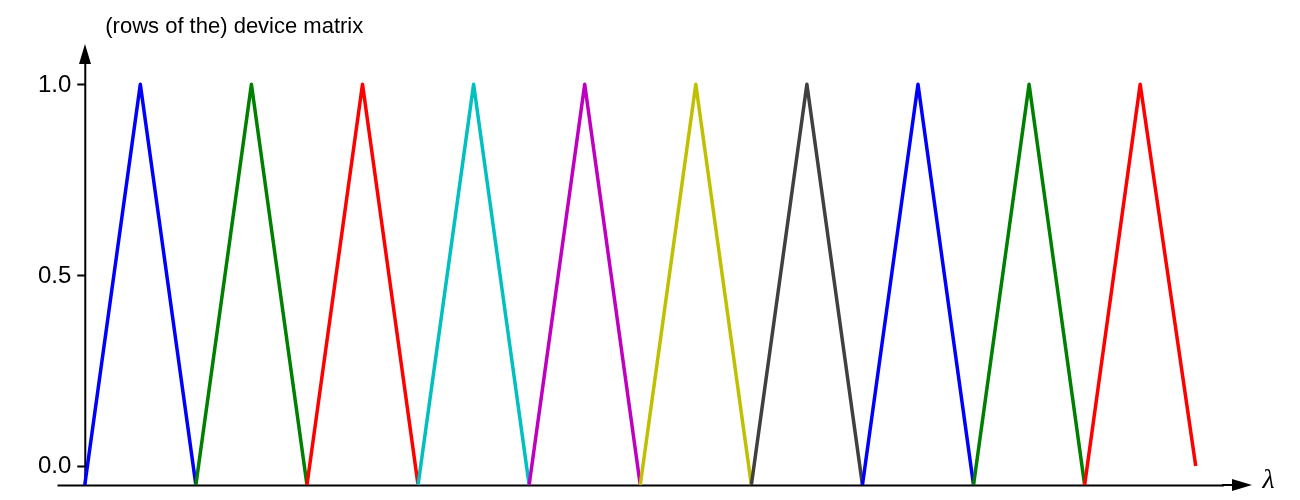  I want to click on y-tick-label: 1.0, so click(54, 83).